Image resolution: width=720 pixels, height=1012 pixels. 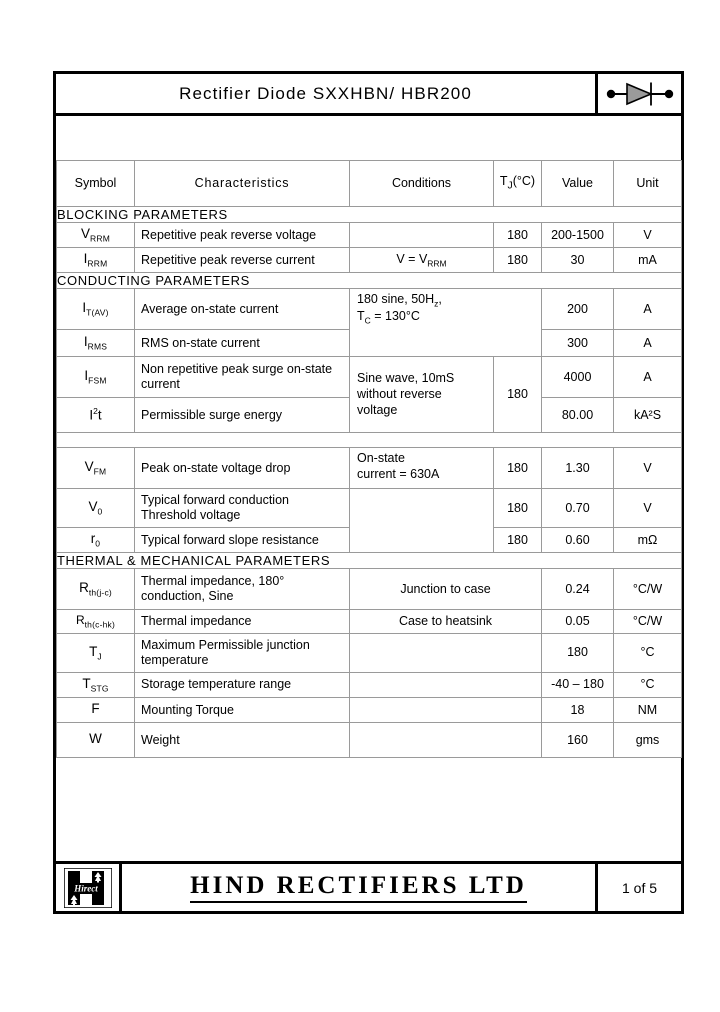 What do you see at coordinates (647, 376) in the screenshot?
I see `row-unit-ifsm: A` at bounding box center [647, 376].